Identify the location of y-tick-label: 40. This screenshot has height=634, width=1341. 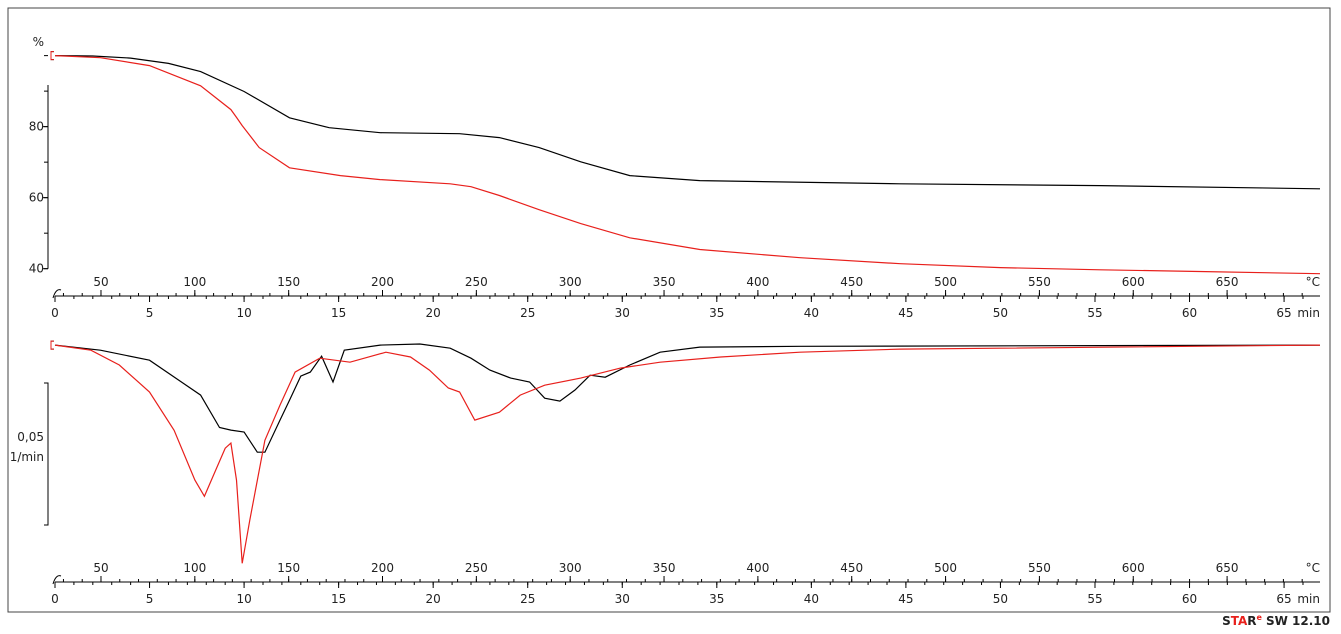
(36, 269).